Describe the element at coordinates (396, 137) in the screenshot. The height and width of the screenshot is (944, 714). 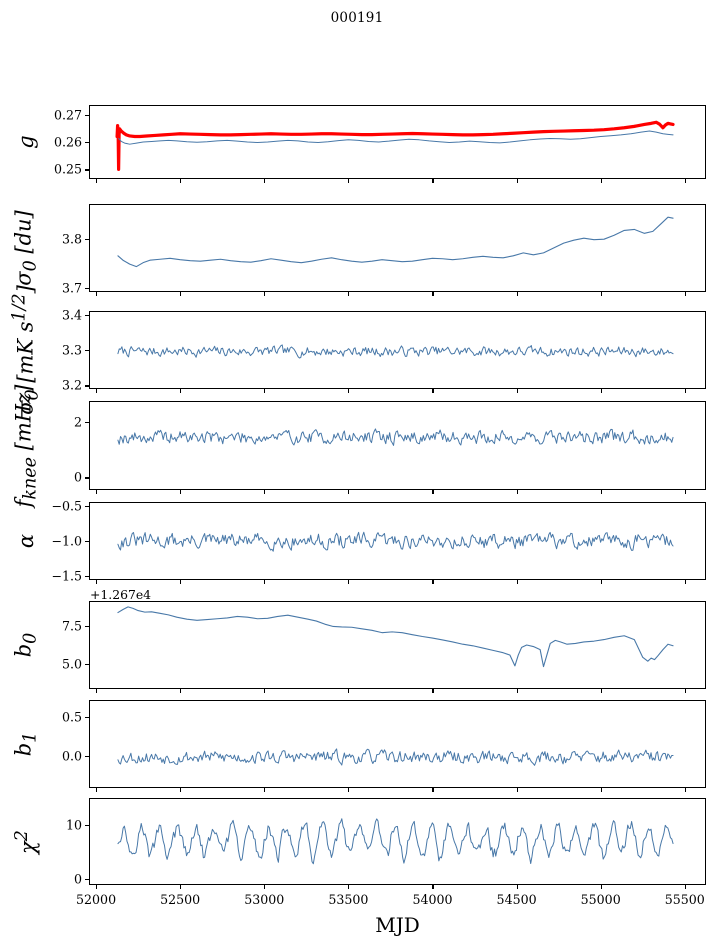
I see `data-series-gain-model` at that location.